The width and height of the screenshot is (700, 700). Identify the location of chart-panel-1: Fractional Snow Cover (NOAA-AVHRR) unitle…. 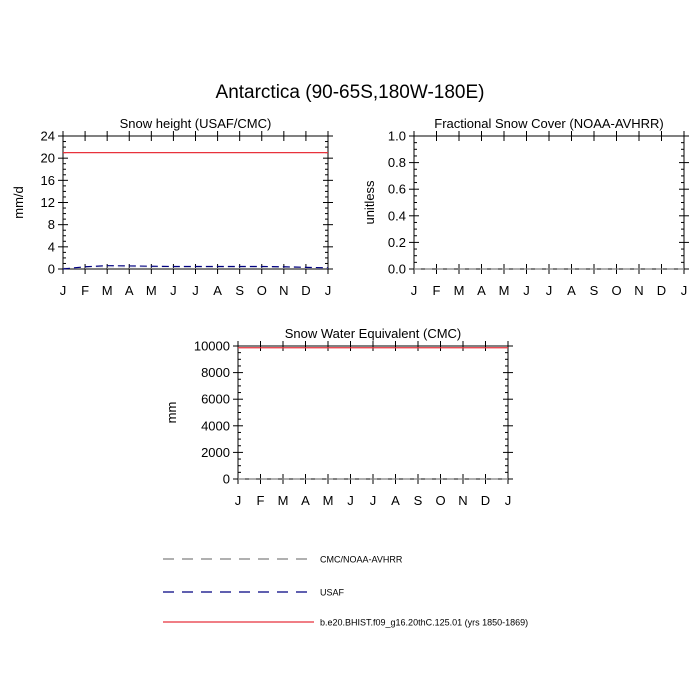
(525, 207).